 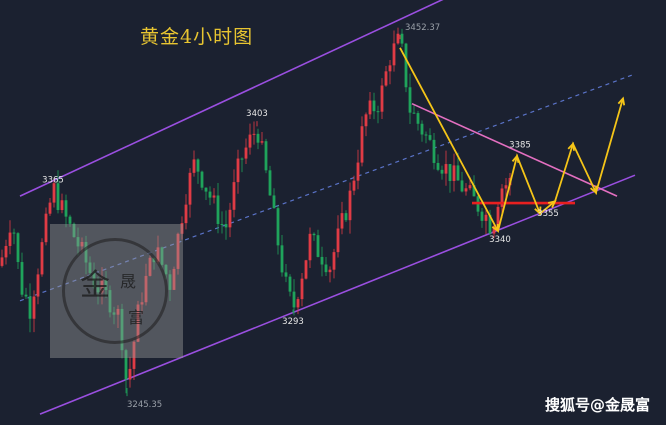 What do you see at coordinates (500, 240) in the screenshot?
I see `price-label: 3340` at bounding box center [500, 240].